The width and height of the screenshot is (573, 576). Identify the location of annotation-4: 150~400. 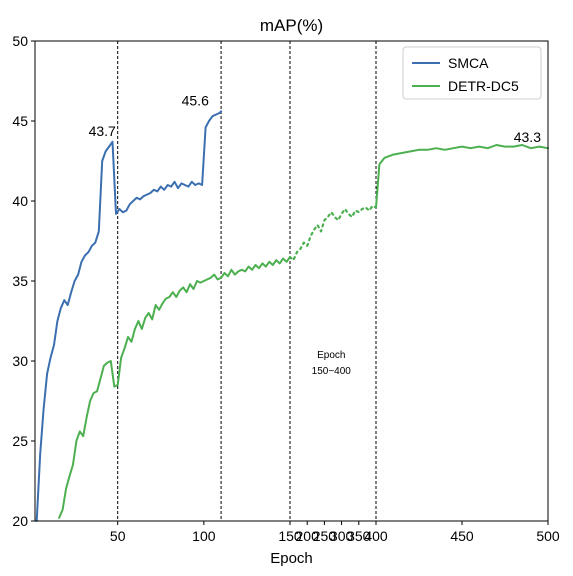
(332, 371).